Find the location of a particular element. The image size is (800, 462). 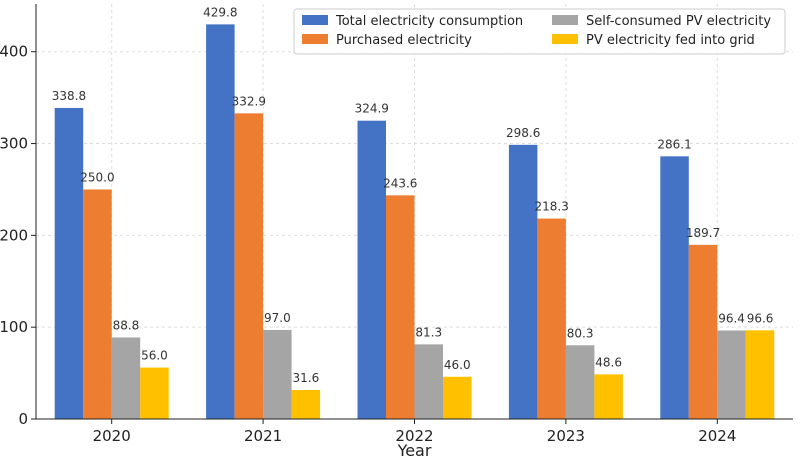

legend-box is located at coordinates (539, 31).